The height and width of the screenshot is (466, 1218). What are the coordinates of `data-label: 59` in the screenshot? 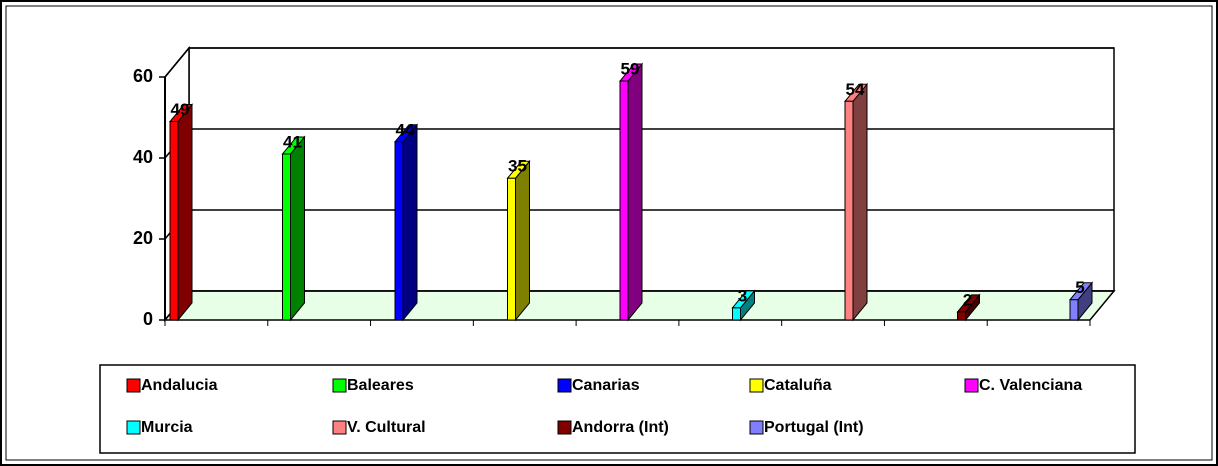 It's located at (630, 69).